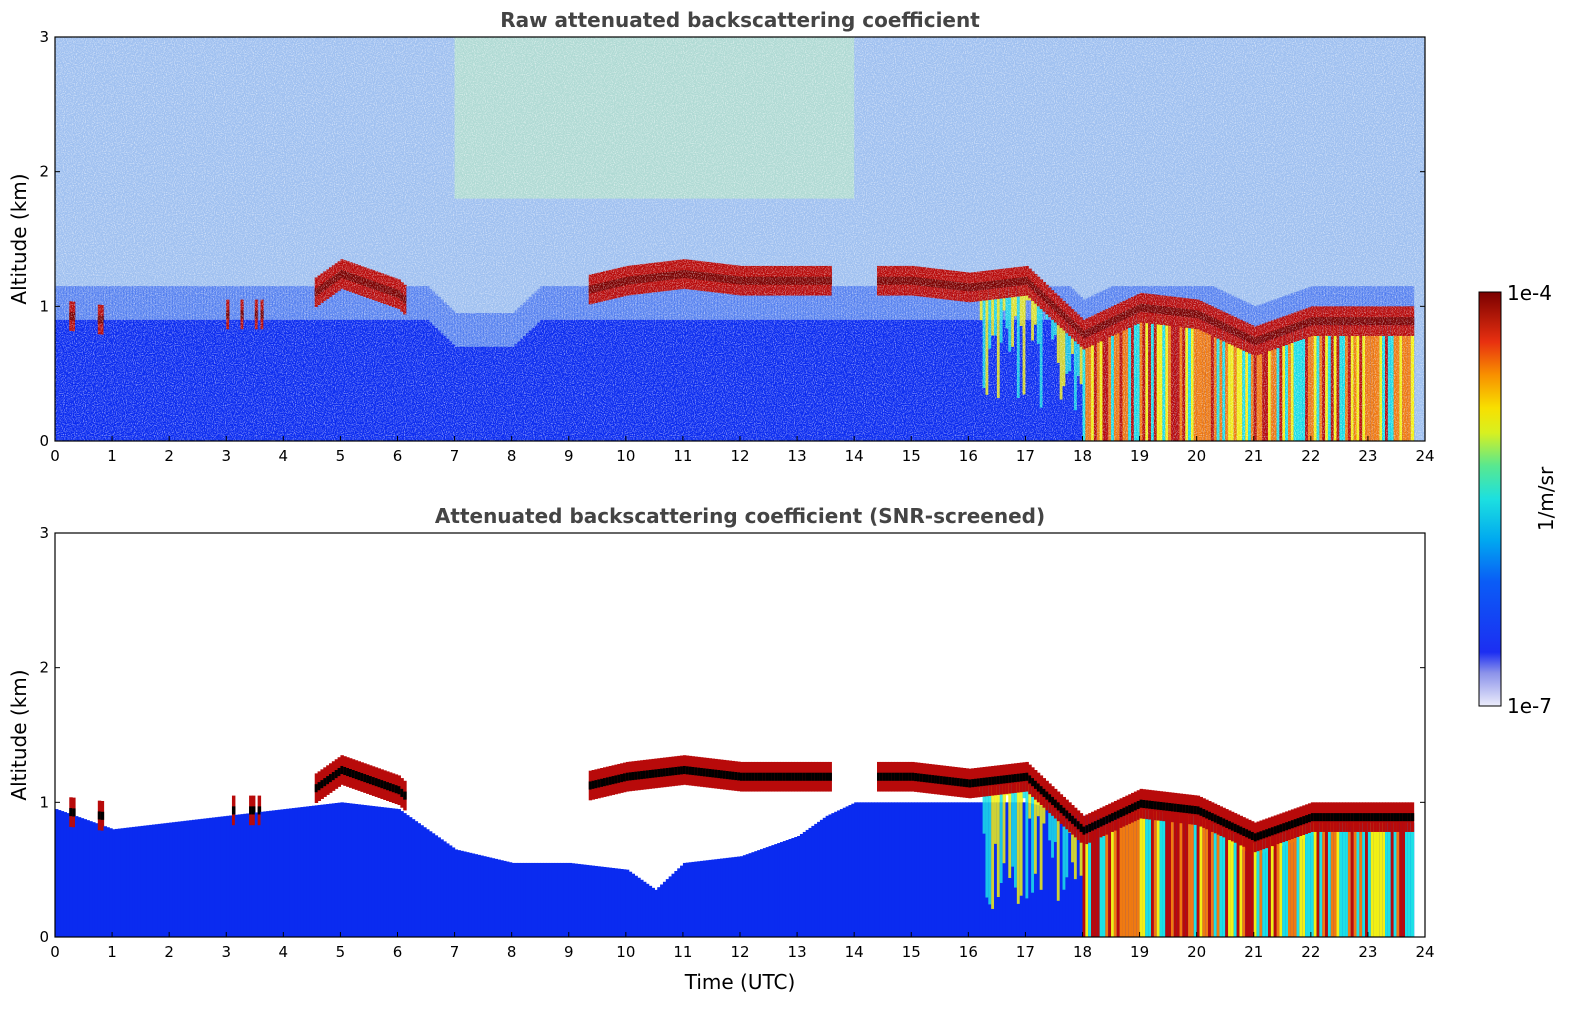 This screenshot has width=1595, height=1020. What do you see at coordinates (569, 952) in the screenshot?
I see `x-tick-label: 9` at bounding box center [569, 952].